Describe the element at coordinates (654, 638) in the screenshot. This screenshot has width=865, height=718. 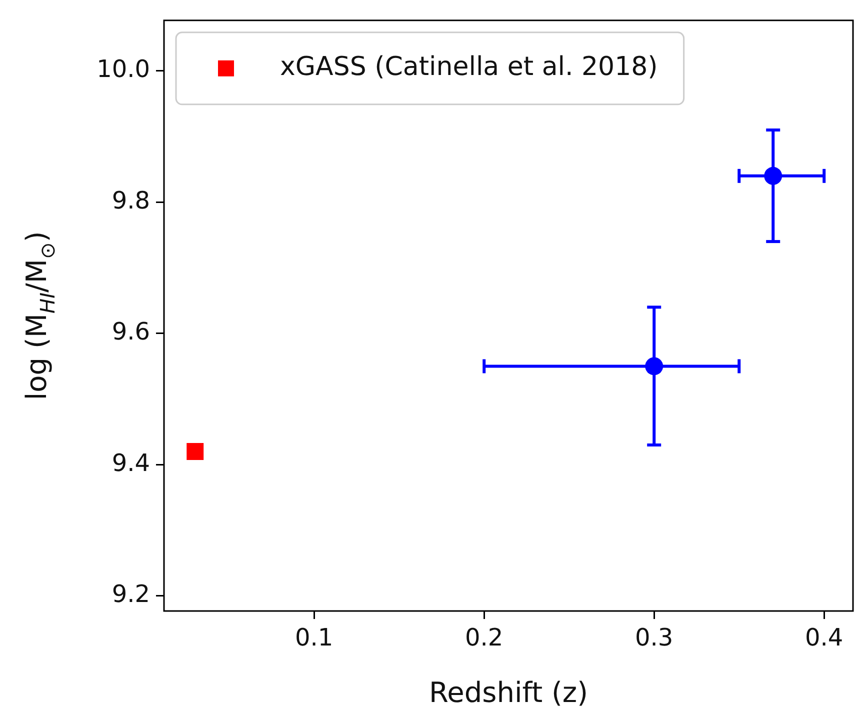
I see `x-tick-label: 0.3` at that location.